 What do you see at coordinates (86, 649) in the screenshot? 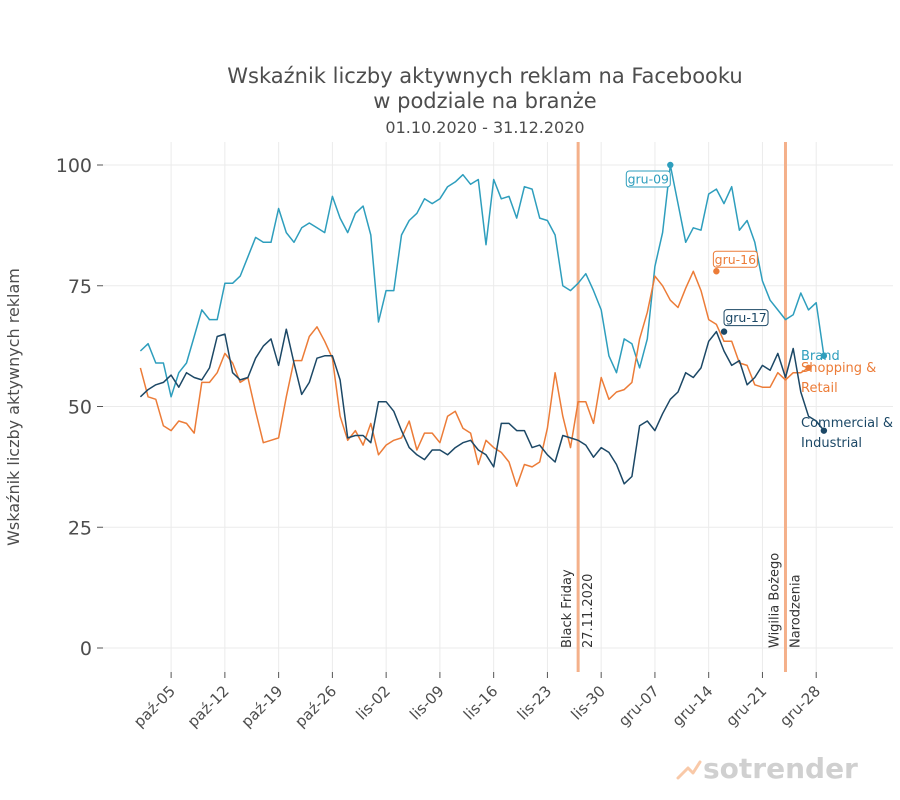
I see `y-tick-label: 0` at bounding box center [86, 649].